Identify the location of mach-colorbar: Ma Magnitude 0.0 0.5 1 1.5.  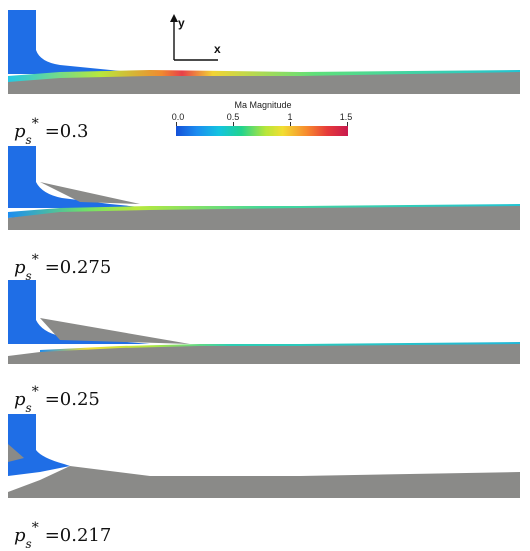
(262, 121).